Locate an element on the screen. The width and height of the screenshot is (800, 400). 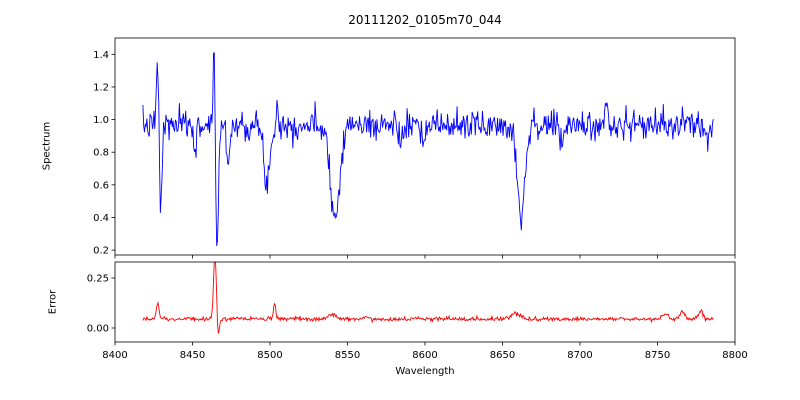
x-tick-label: 8450 is located at coordinates (192, 355).